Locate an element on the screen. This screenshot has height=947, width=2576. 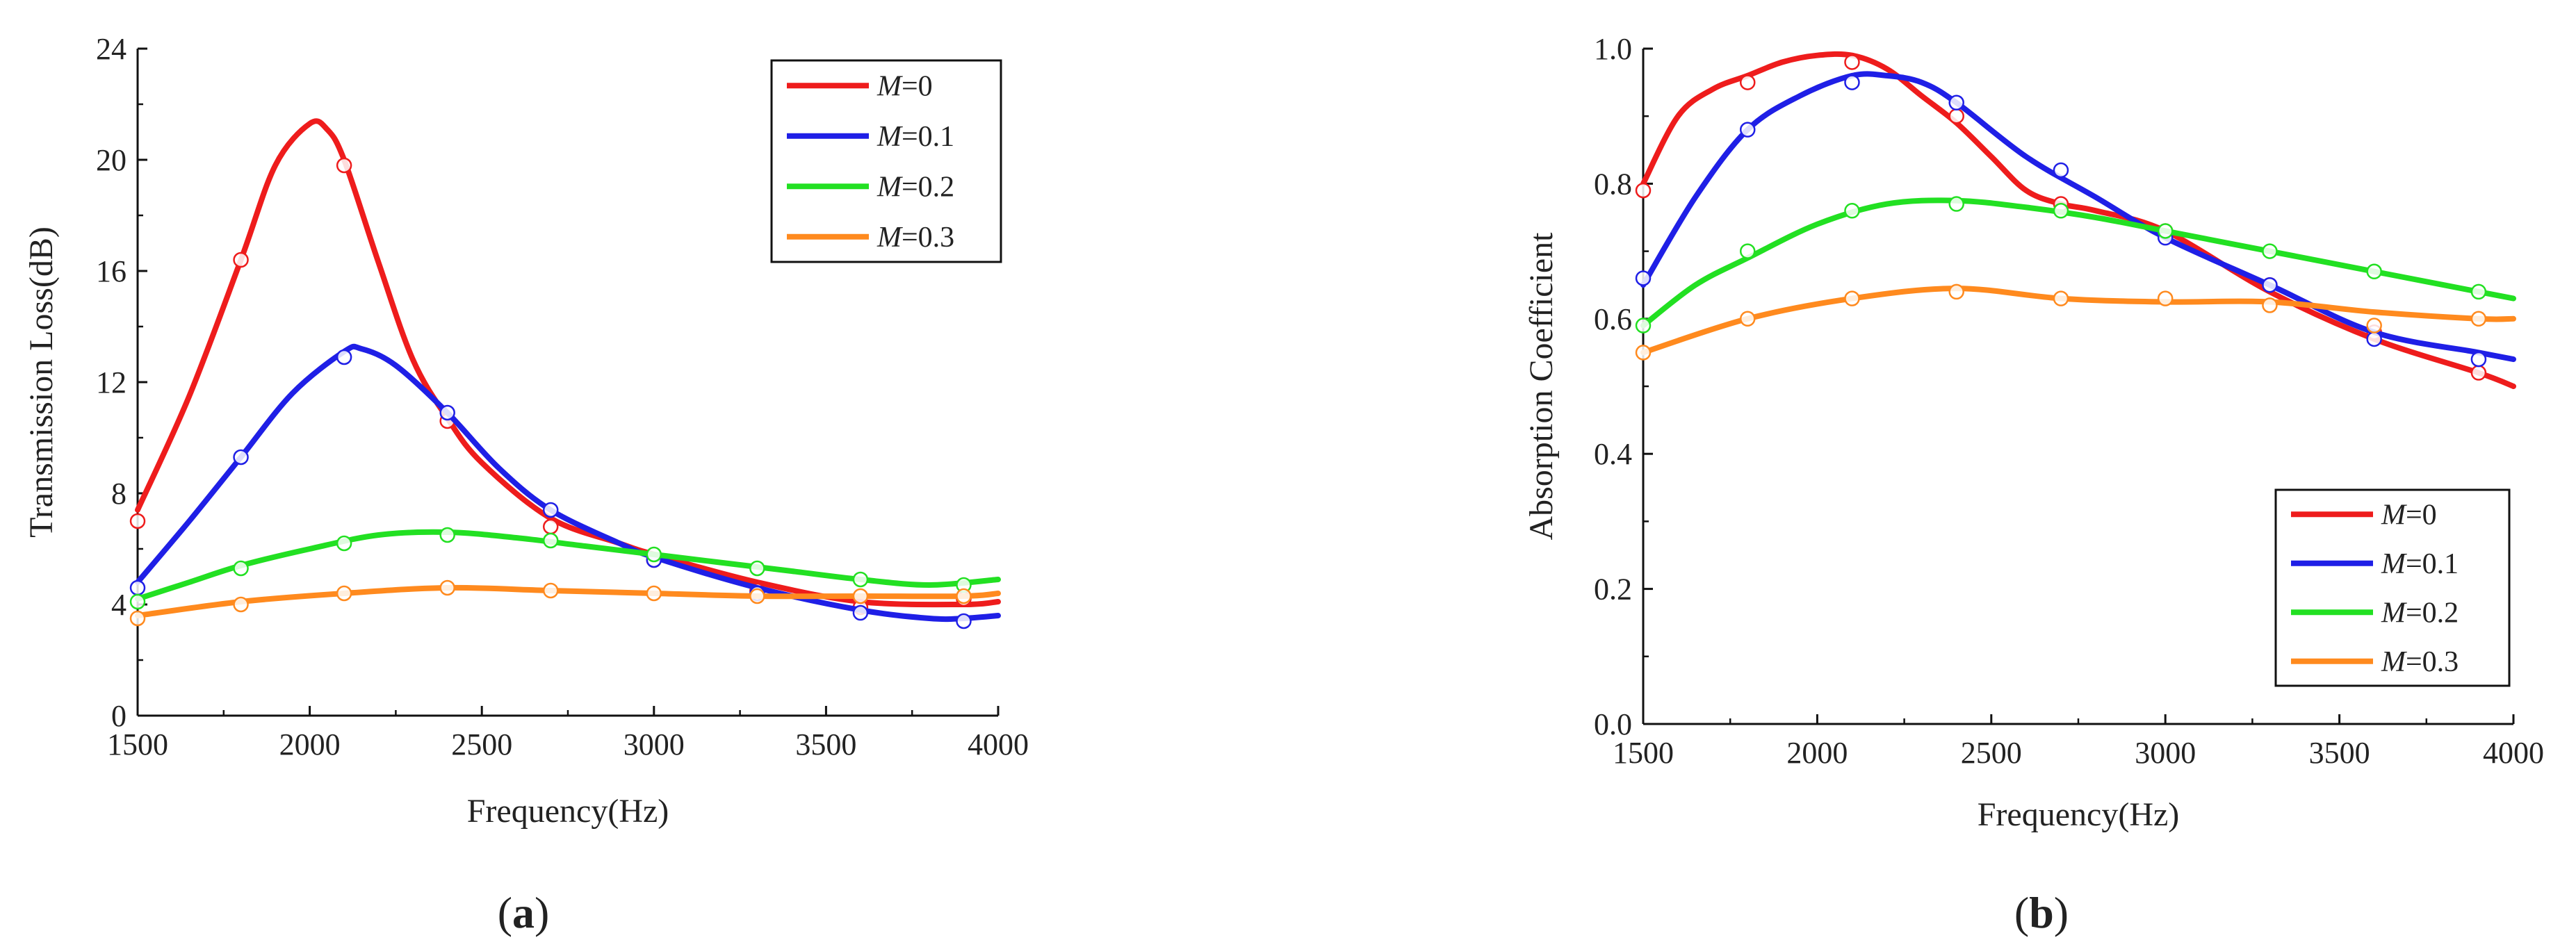
y-tick-label: 0.6 is located at coordinates (1613, 319).